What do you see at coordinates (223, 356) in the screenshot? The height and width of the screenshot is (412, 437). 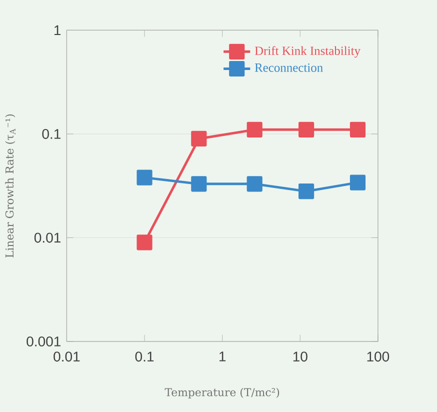 I see `x-tick-label: 1` at bounding box center [223, 356].